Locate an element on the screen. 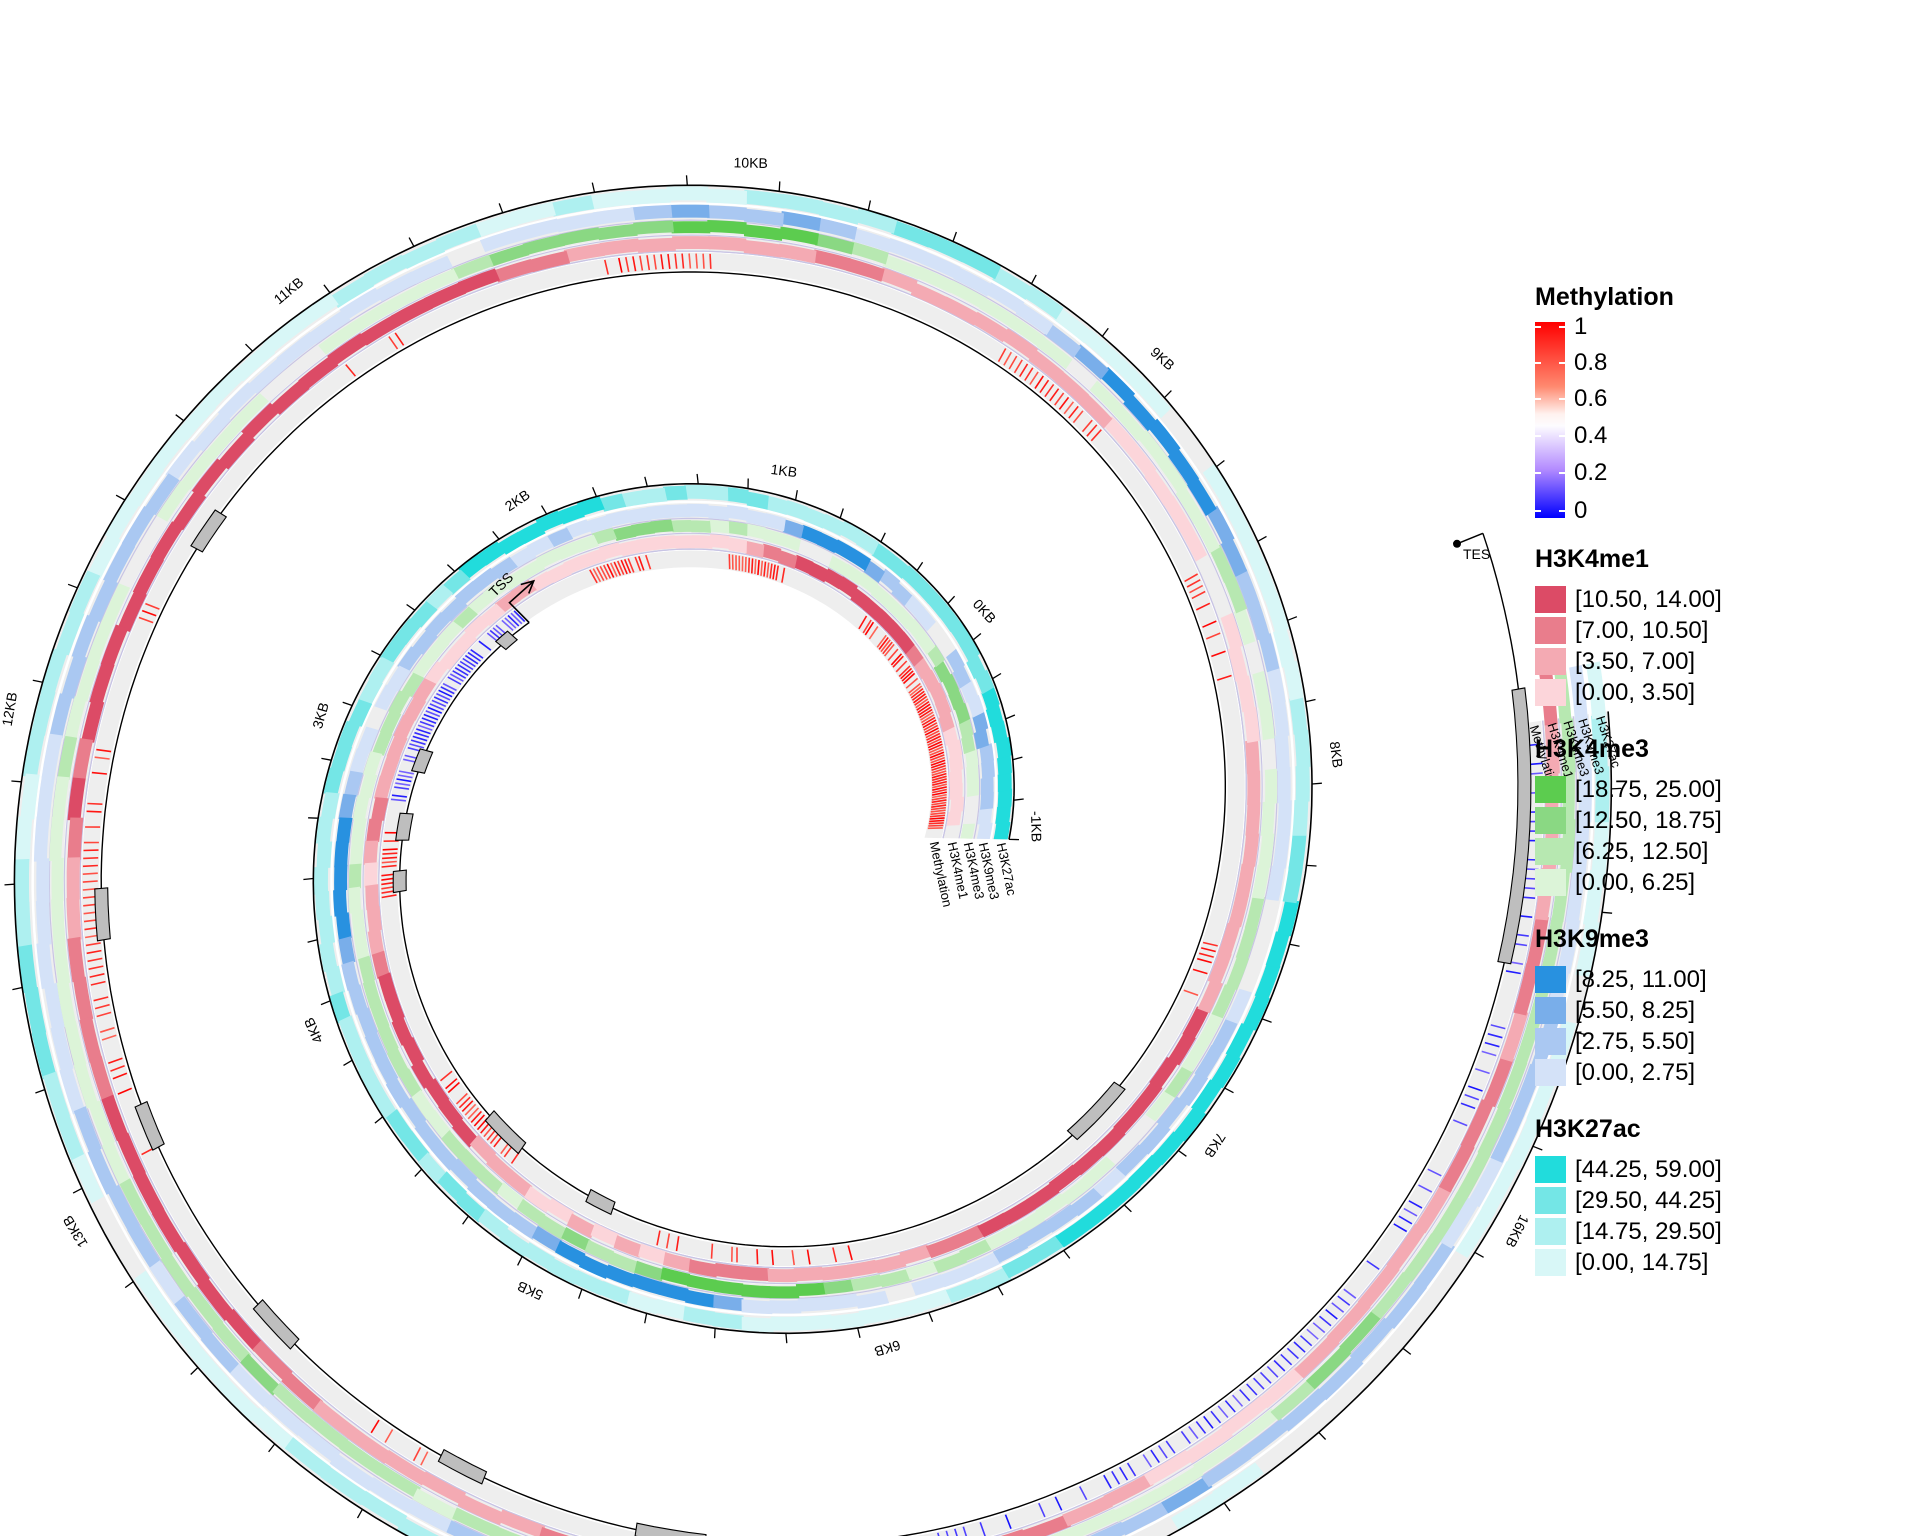 Image resolution: width=1920 pixels, height=1536 pixels. legend-label: [14.75, 29.50] is located at coordinates (1648, 1231).